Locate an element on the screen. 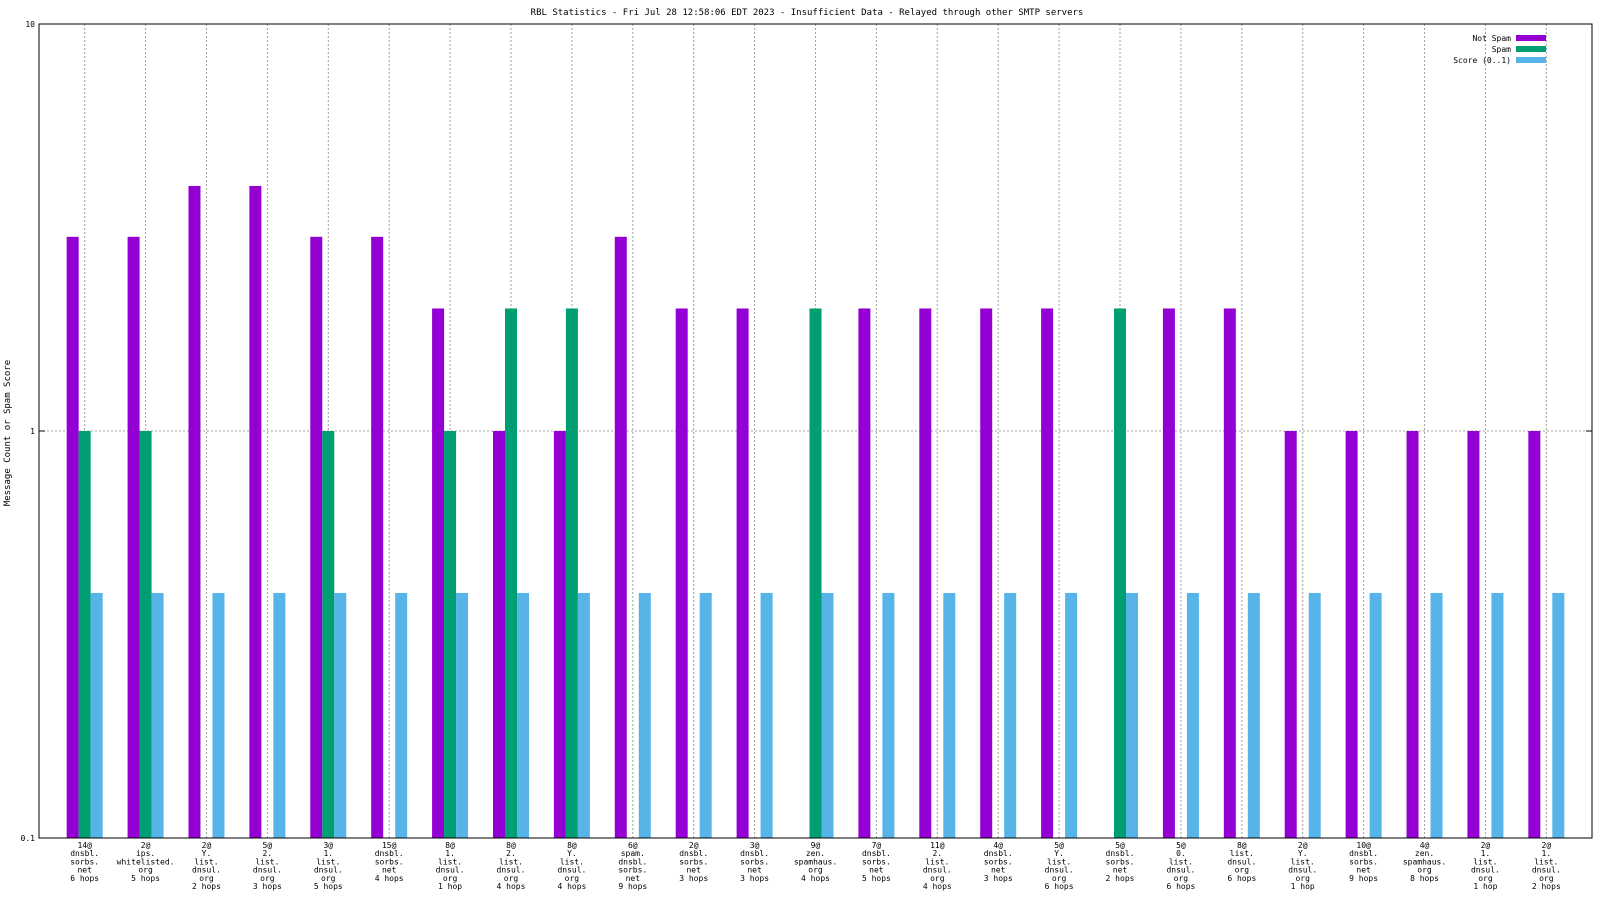 This screenshot has height=900, width=1600. x-category-label: 11@ 2. list. dnsul. org 4 hops is located at coordinates (937, 866).